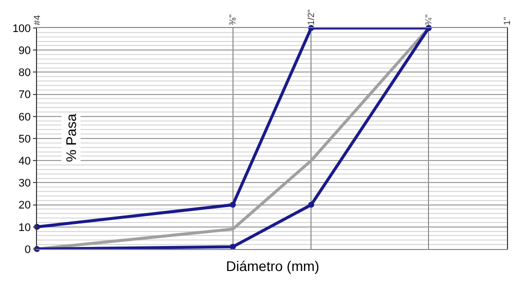 The image size is (524, 290). Describe the element at coordinates (37, 20) in the screenshot. I see `x-tick-label: #4` at that location.